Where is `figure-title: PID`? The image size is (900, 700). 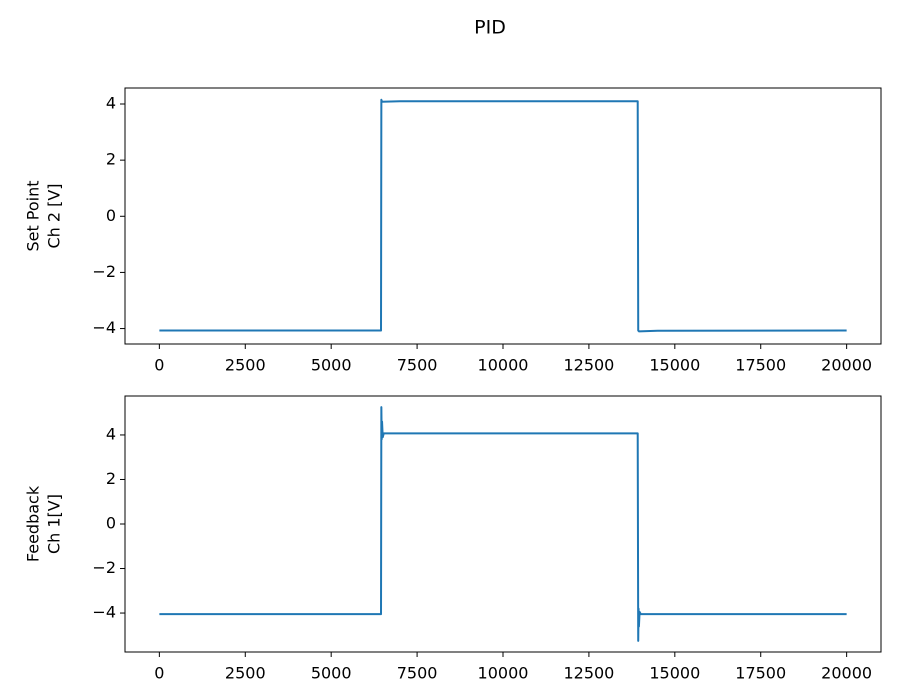
figure-title: PID is located at coordinates (490, 28).